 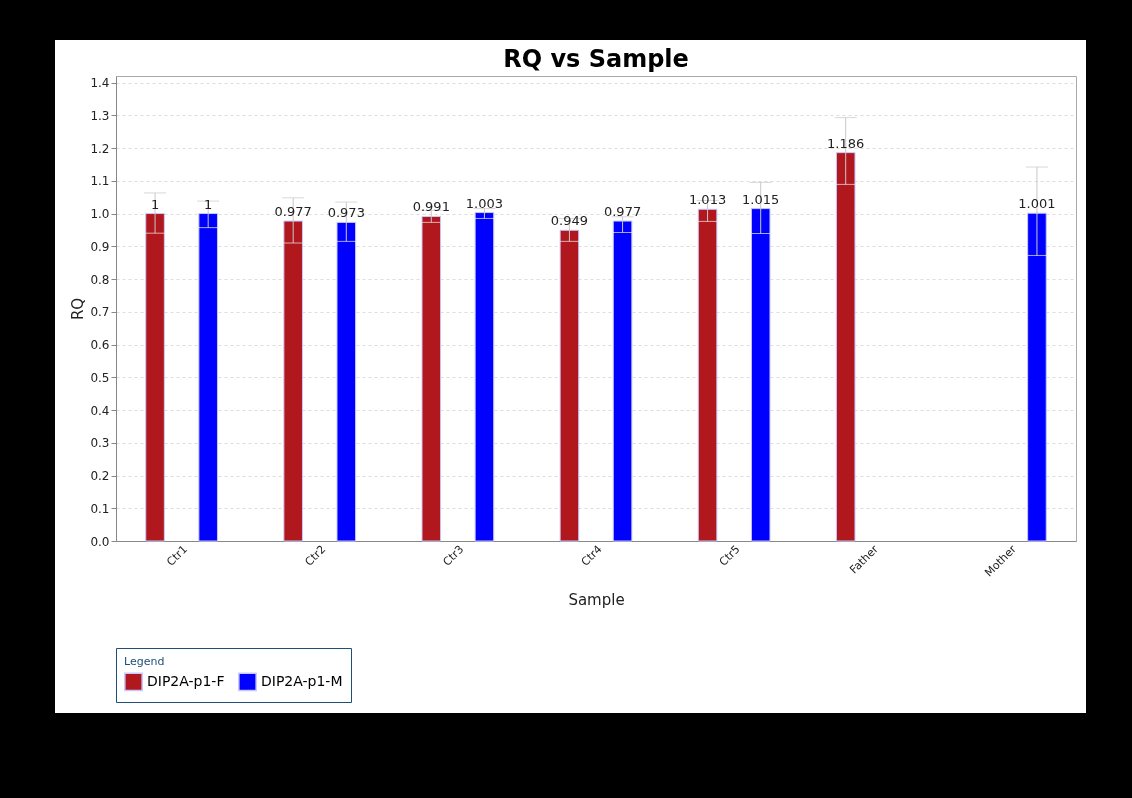 I want to click on y-tick-label: 0.5, so click(x=100, y=377).